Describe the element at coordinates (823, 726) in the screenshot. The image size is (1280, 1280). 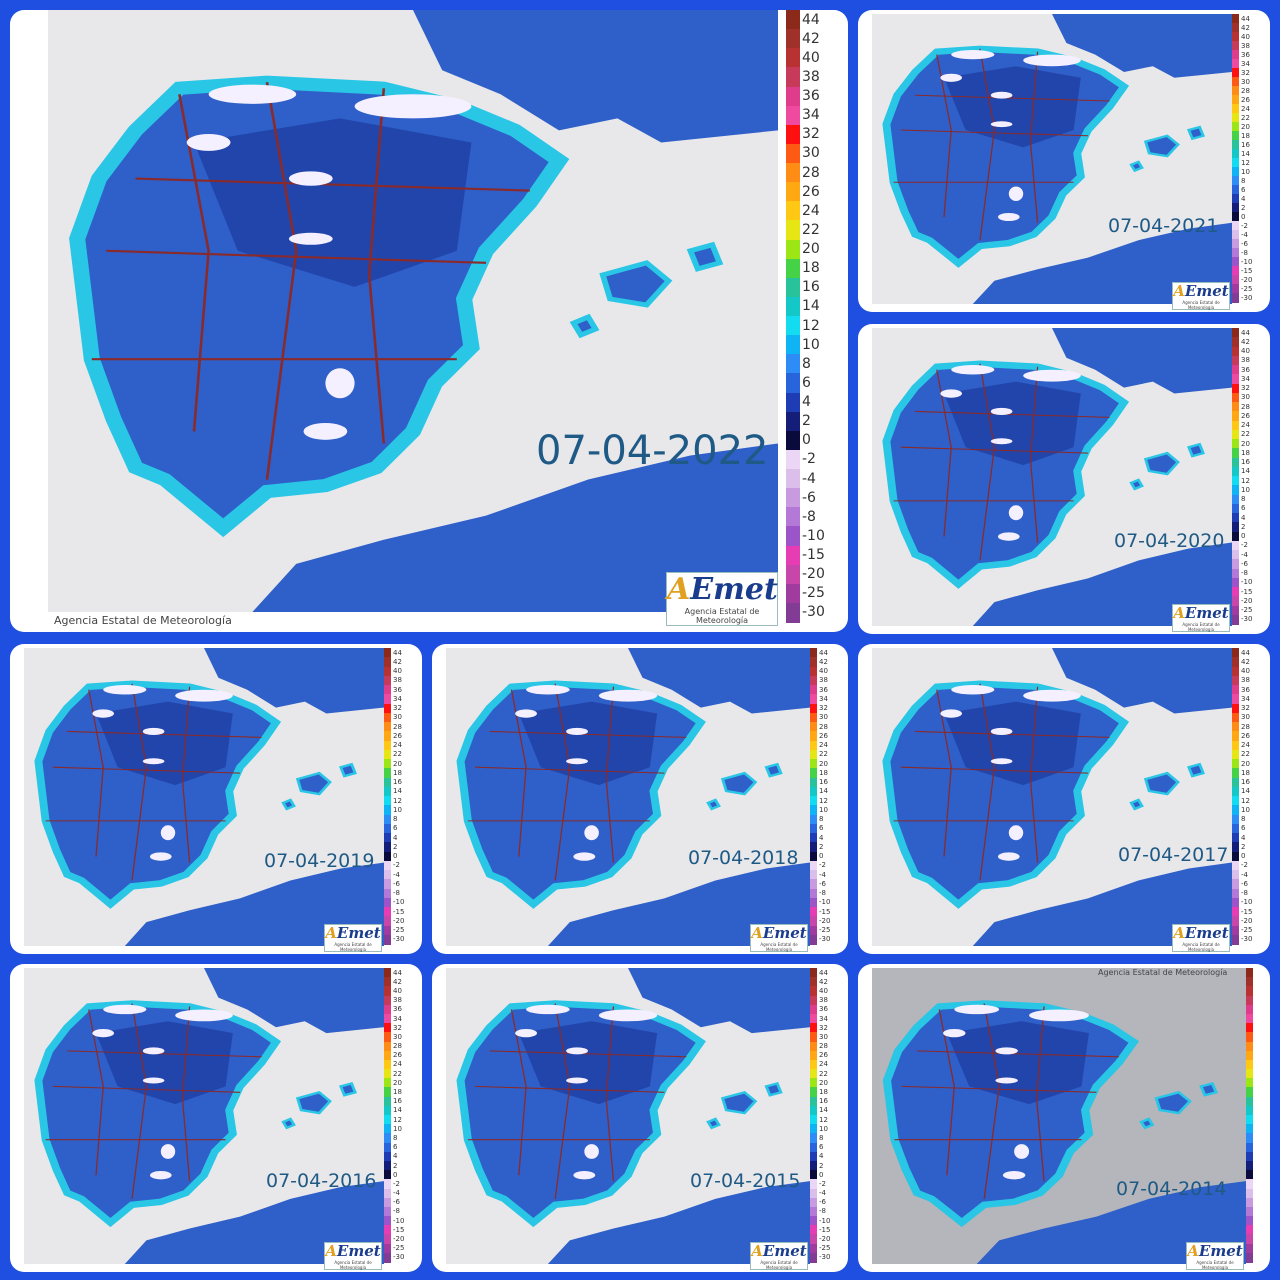
I see `legend-label: 28` at that location.